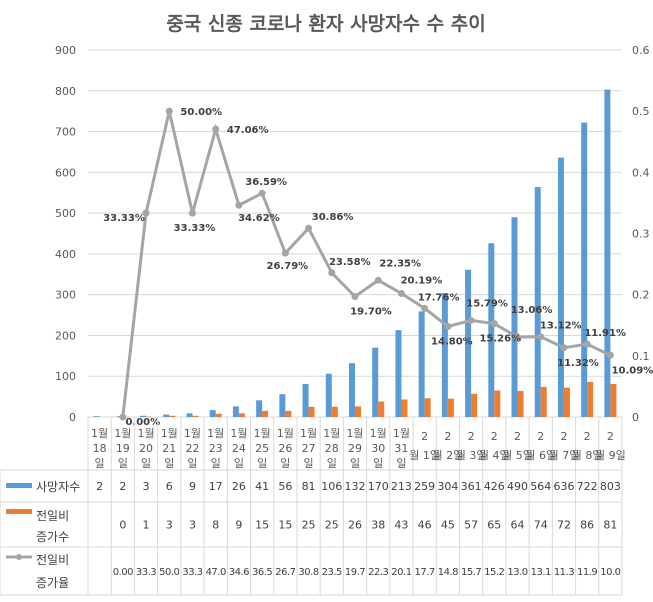  What do you see at coordinates (65, 50) in the screenshot?
I see `left-axis-tick: 900` at bounding box center [65, 50].